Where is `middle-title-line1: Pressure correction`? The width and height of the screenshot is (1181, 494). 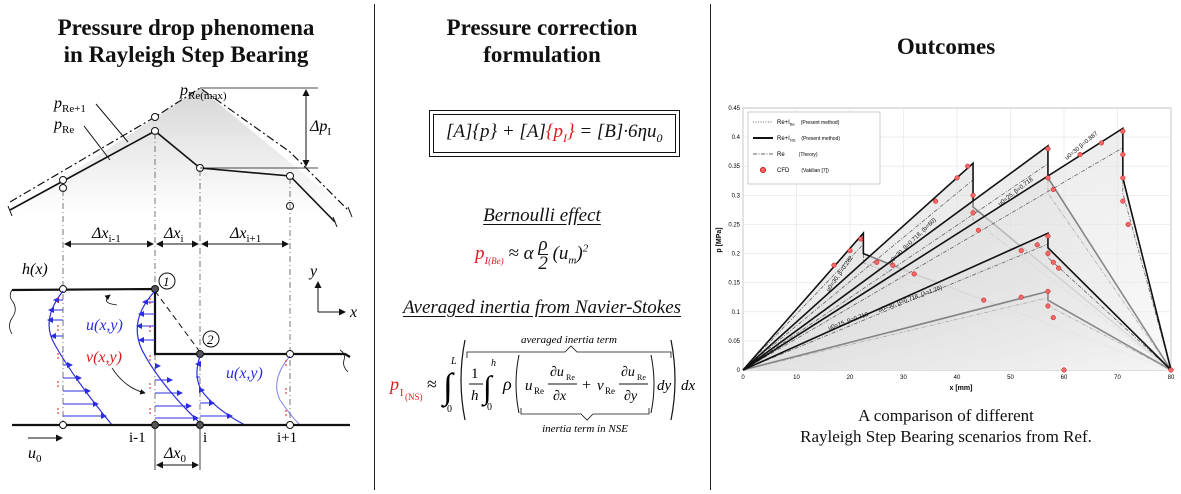
middle-title-line1: Pressure correction is located at coordinates (542, 27).